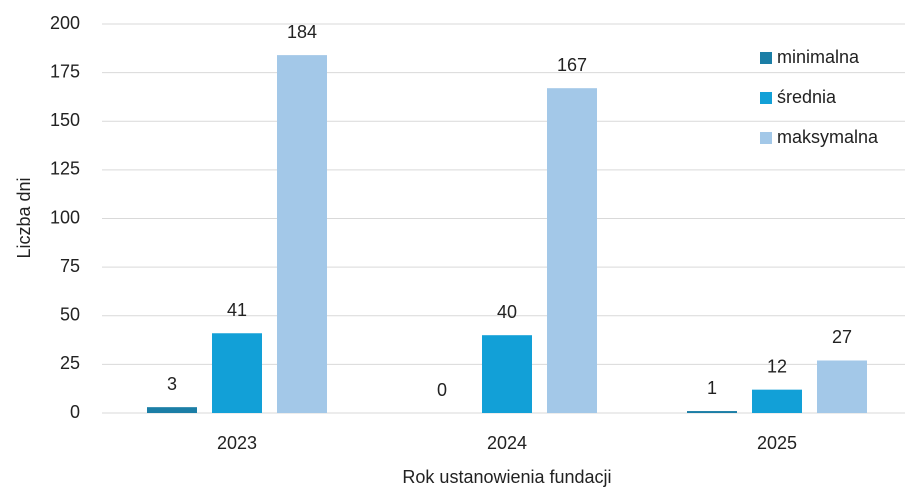 The height and width of the screenshot is (494, 915). What do you see at coordinates (65, 23) in the screenshot?
I see `y-tick-label: 200` at bounding box center [65, 23].